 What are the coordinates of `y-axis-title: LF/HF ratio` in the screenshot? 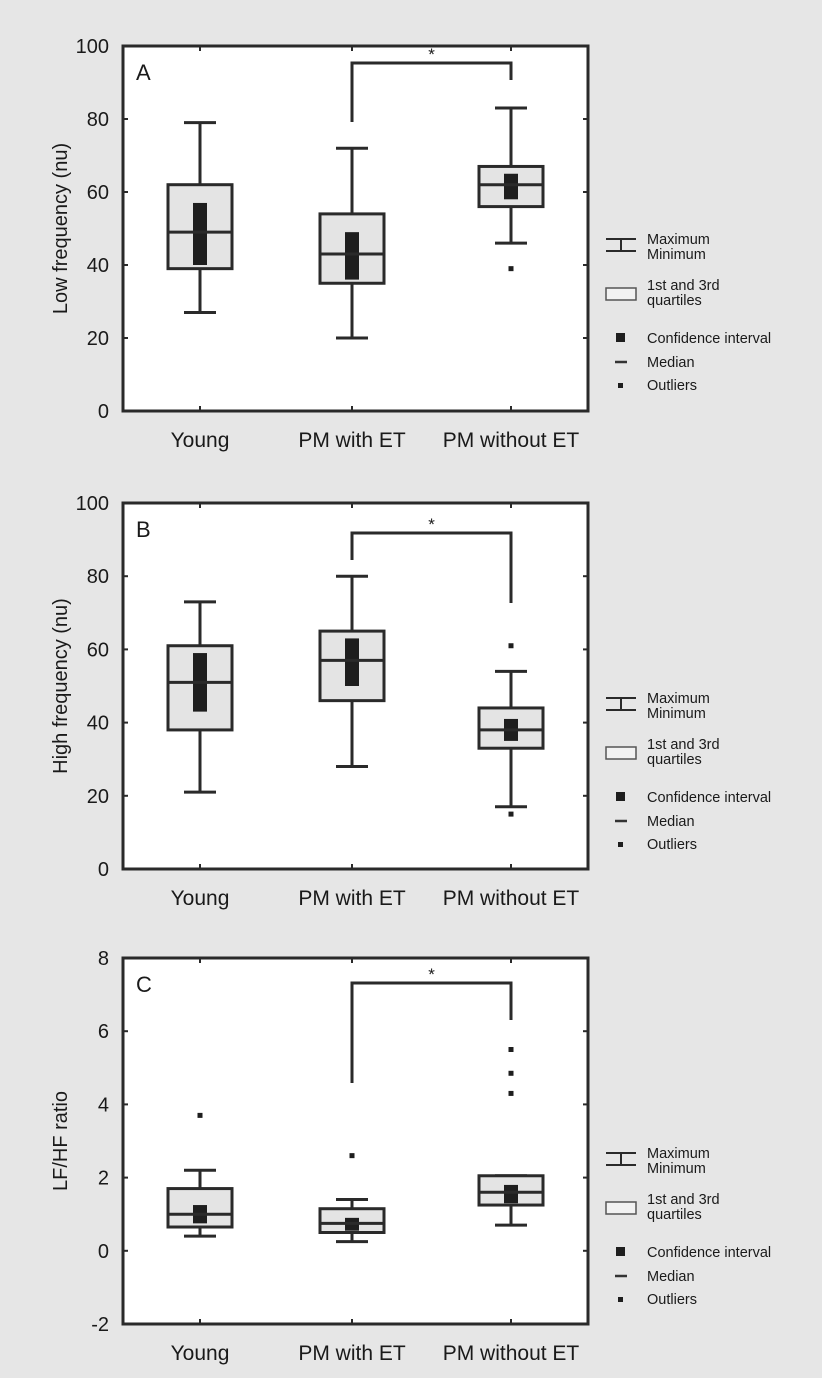 It's located at (61, 1141).